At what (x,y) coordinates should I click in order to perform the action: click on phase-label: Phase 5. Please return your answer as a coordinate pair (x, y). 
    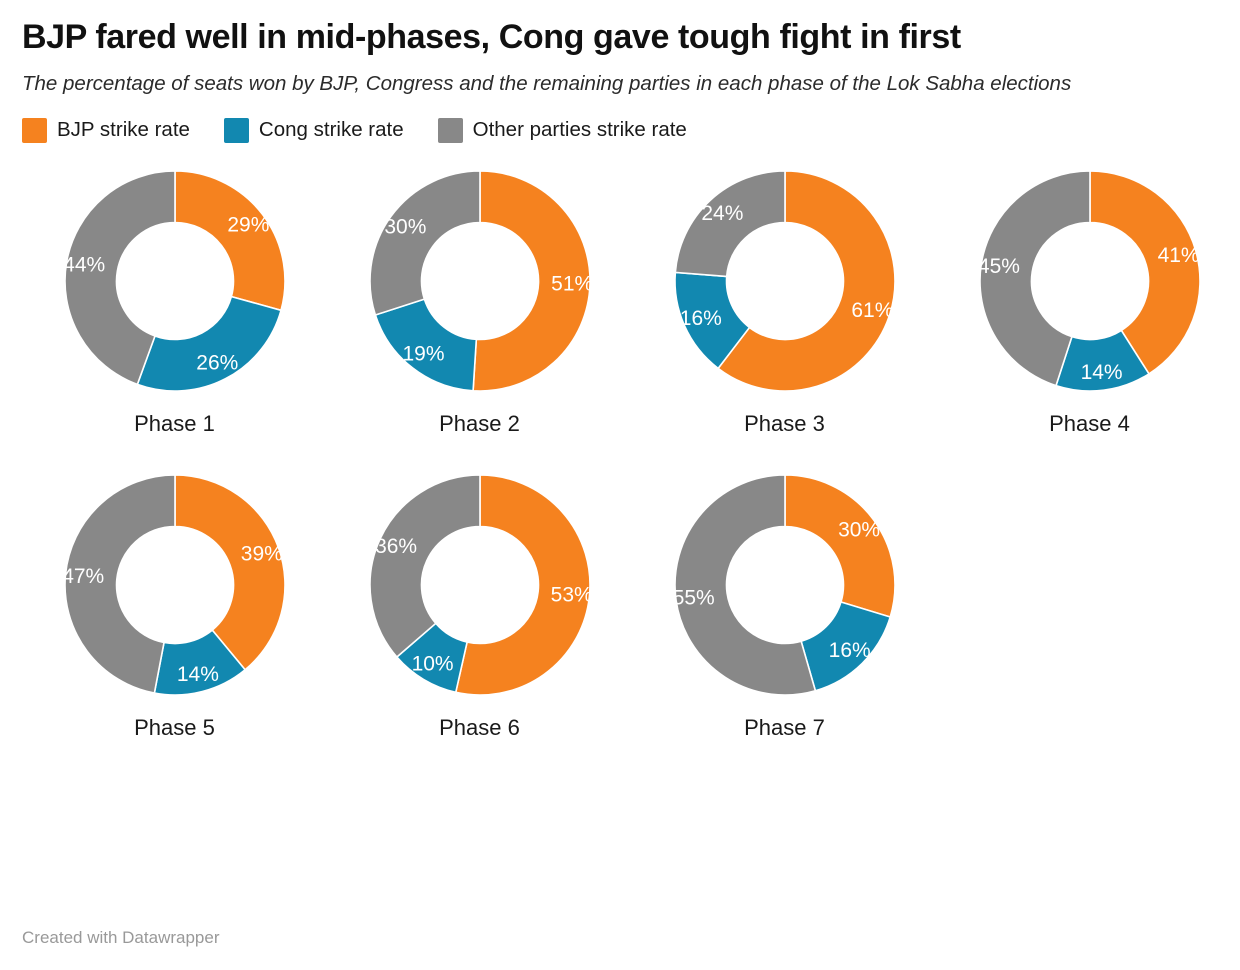
    Looking at the image, I should click on (174, 727).